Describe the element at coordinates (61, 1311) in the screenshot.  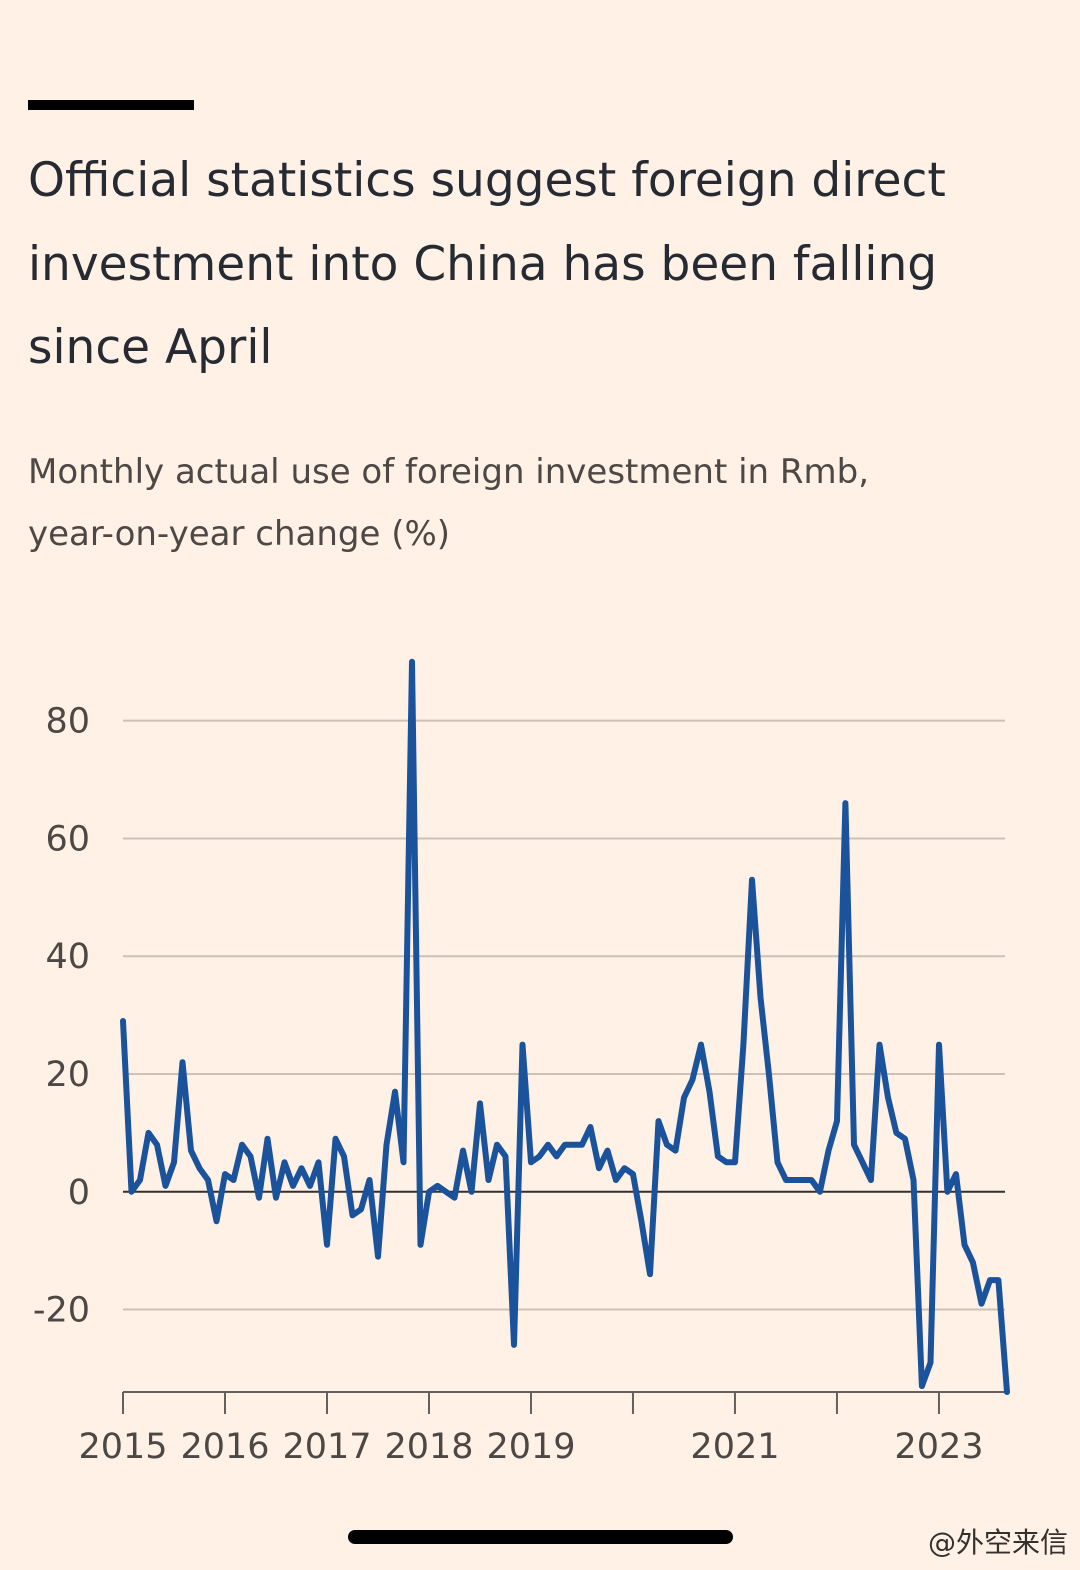
I see `y-tick-label: -20` at that location.